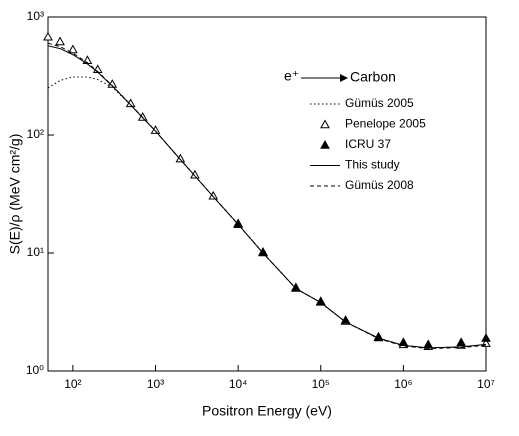 The image size is (519, 436). I want to click on x-axis-title: Positron Energy (eV), so click(267, 411).